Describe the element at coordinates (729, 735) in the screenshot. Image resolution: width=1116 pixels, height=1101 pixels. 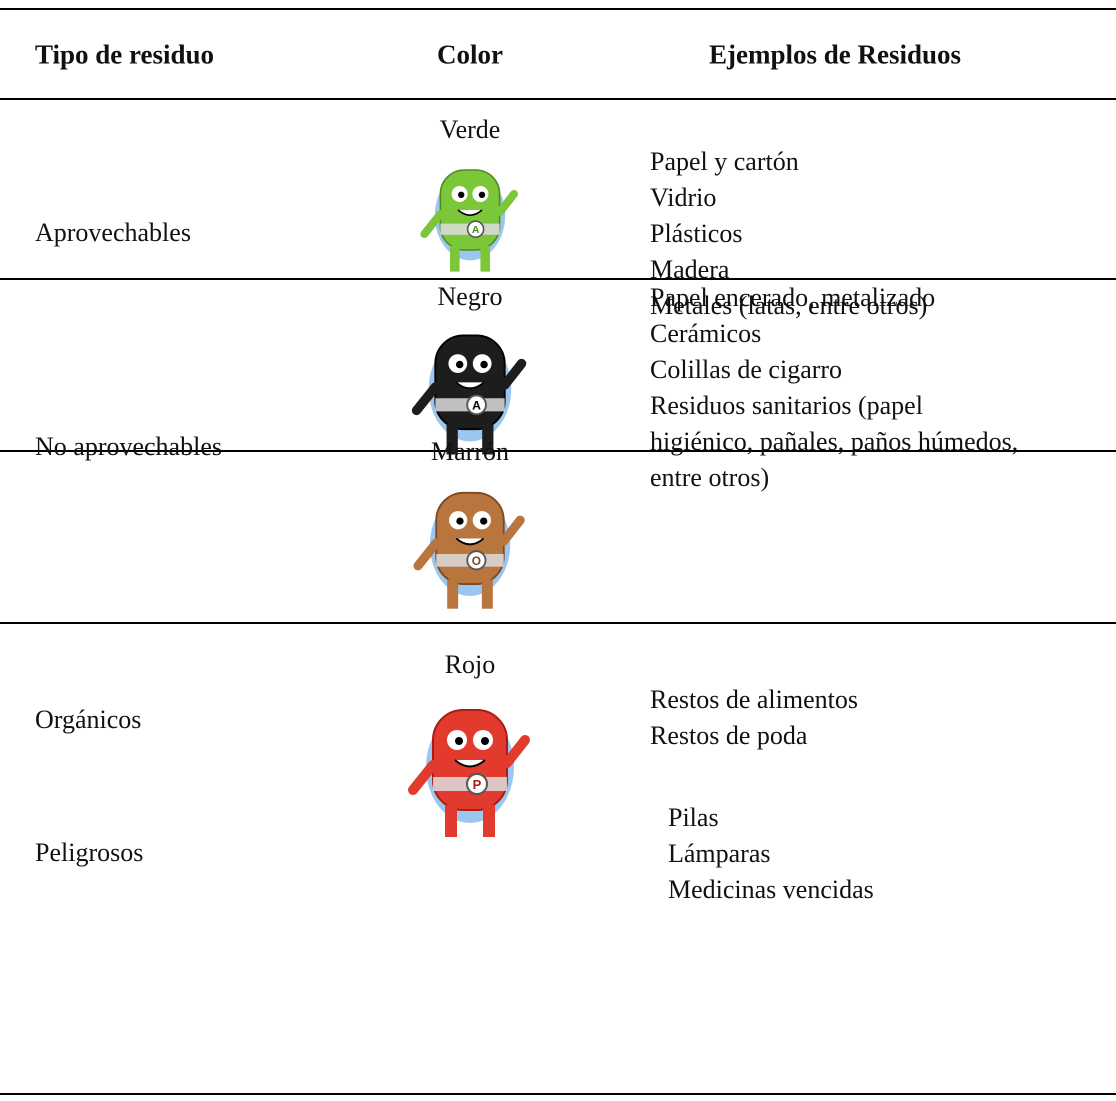
I see `example: Restos de poda` at that location.